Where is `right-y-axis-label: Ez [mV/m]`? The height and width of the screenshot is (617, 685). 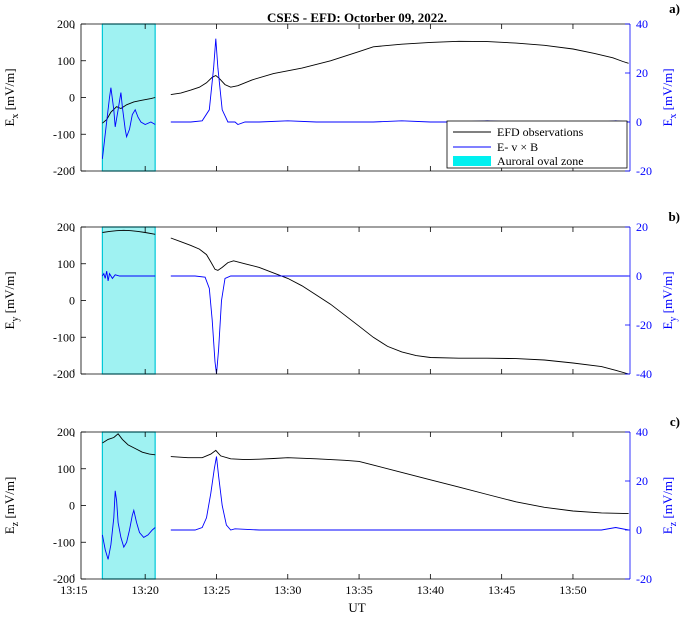 right-y-axis-label: Ez [mV/m] is located at coordinates (669, 506).